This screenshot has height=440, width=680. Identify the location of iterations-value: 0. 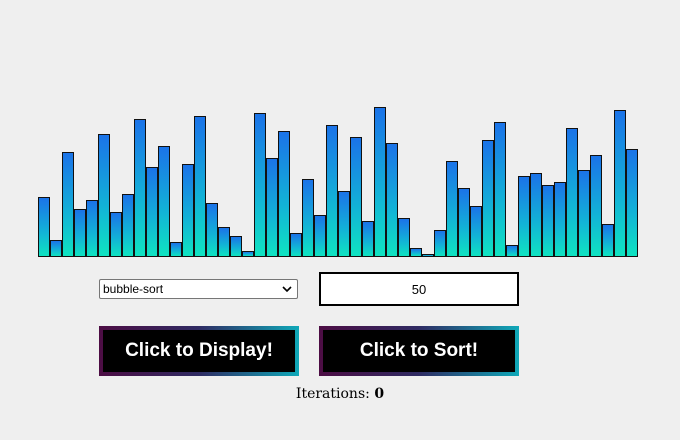
(379, 394).